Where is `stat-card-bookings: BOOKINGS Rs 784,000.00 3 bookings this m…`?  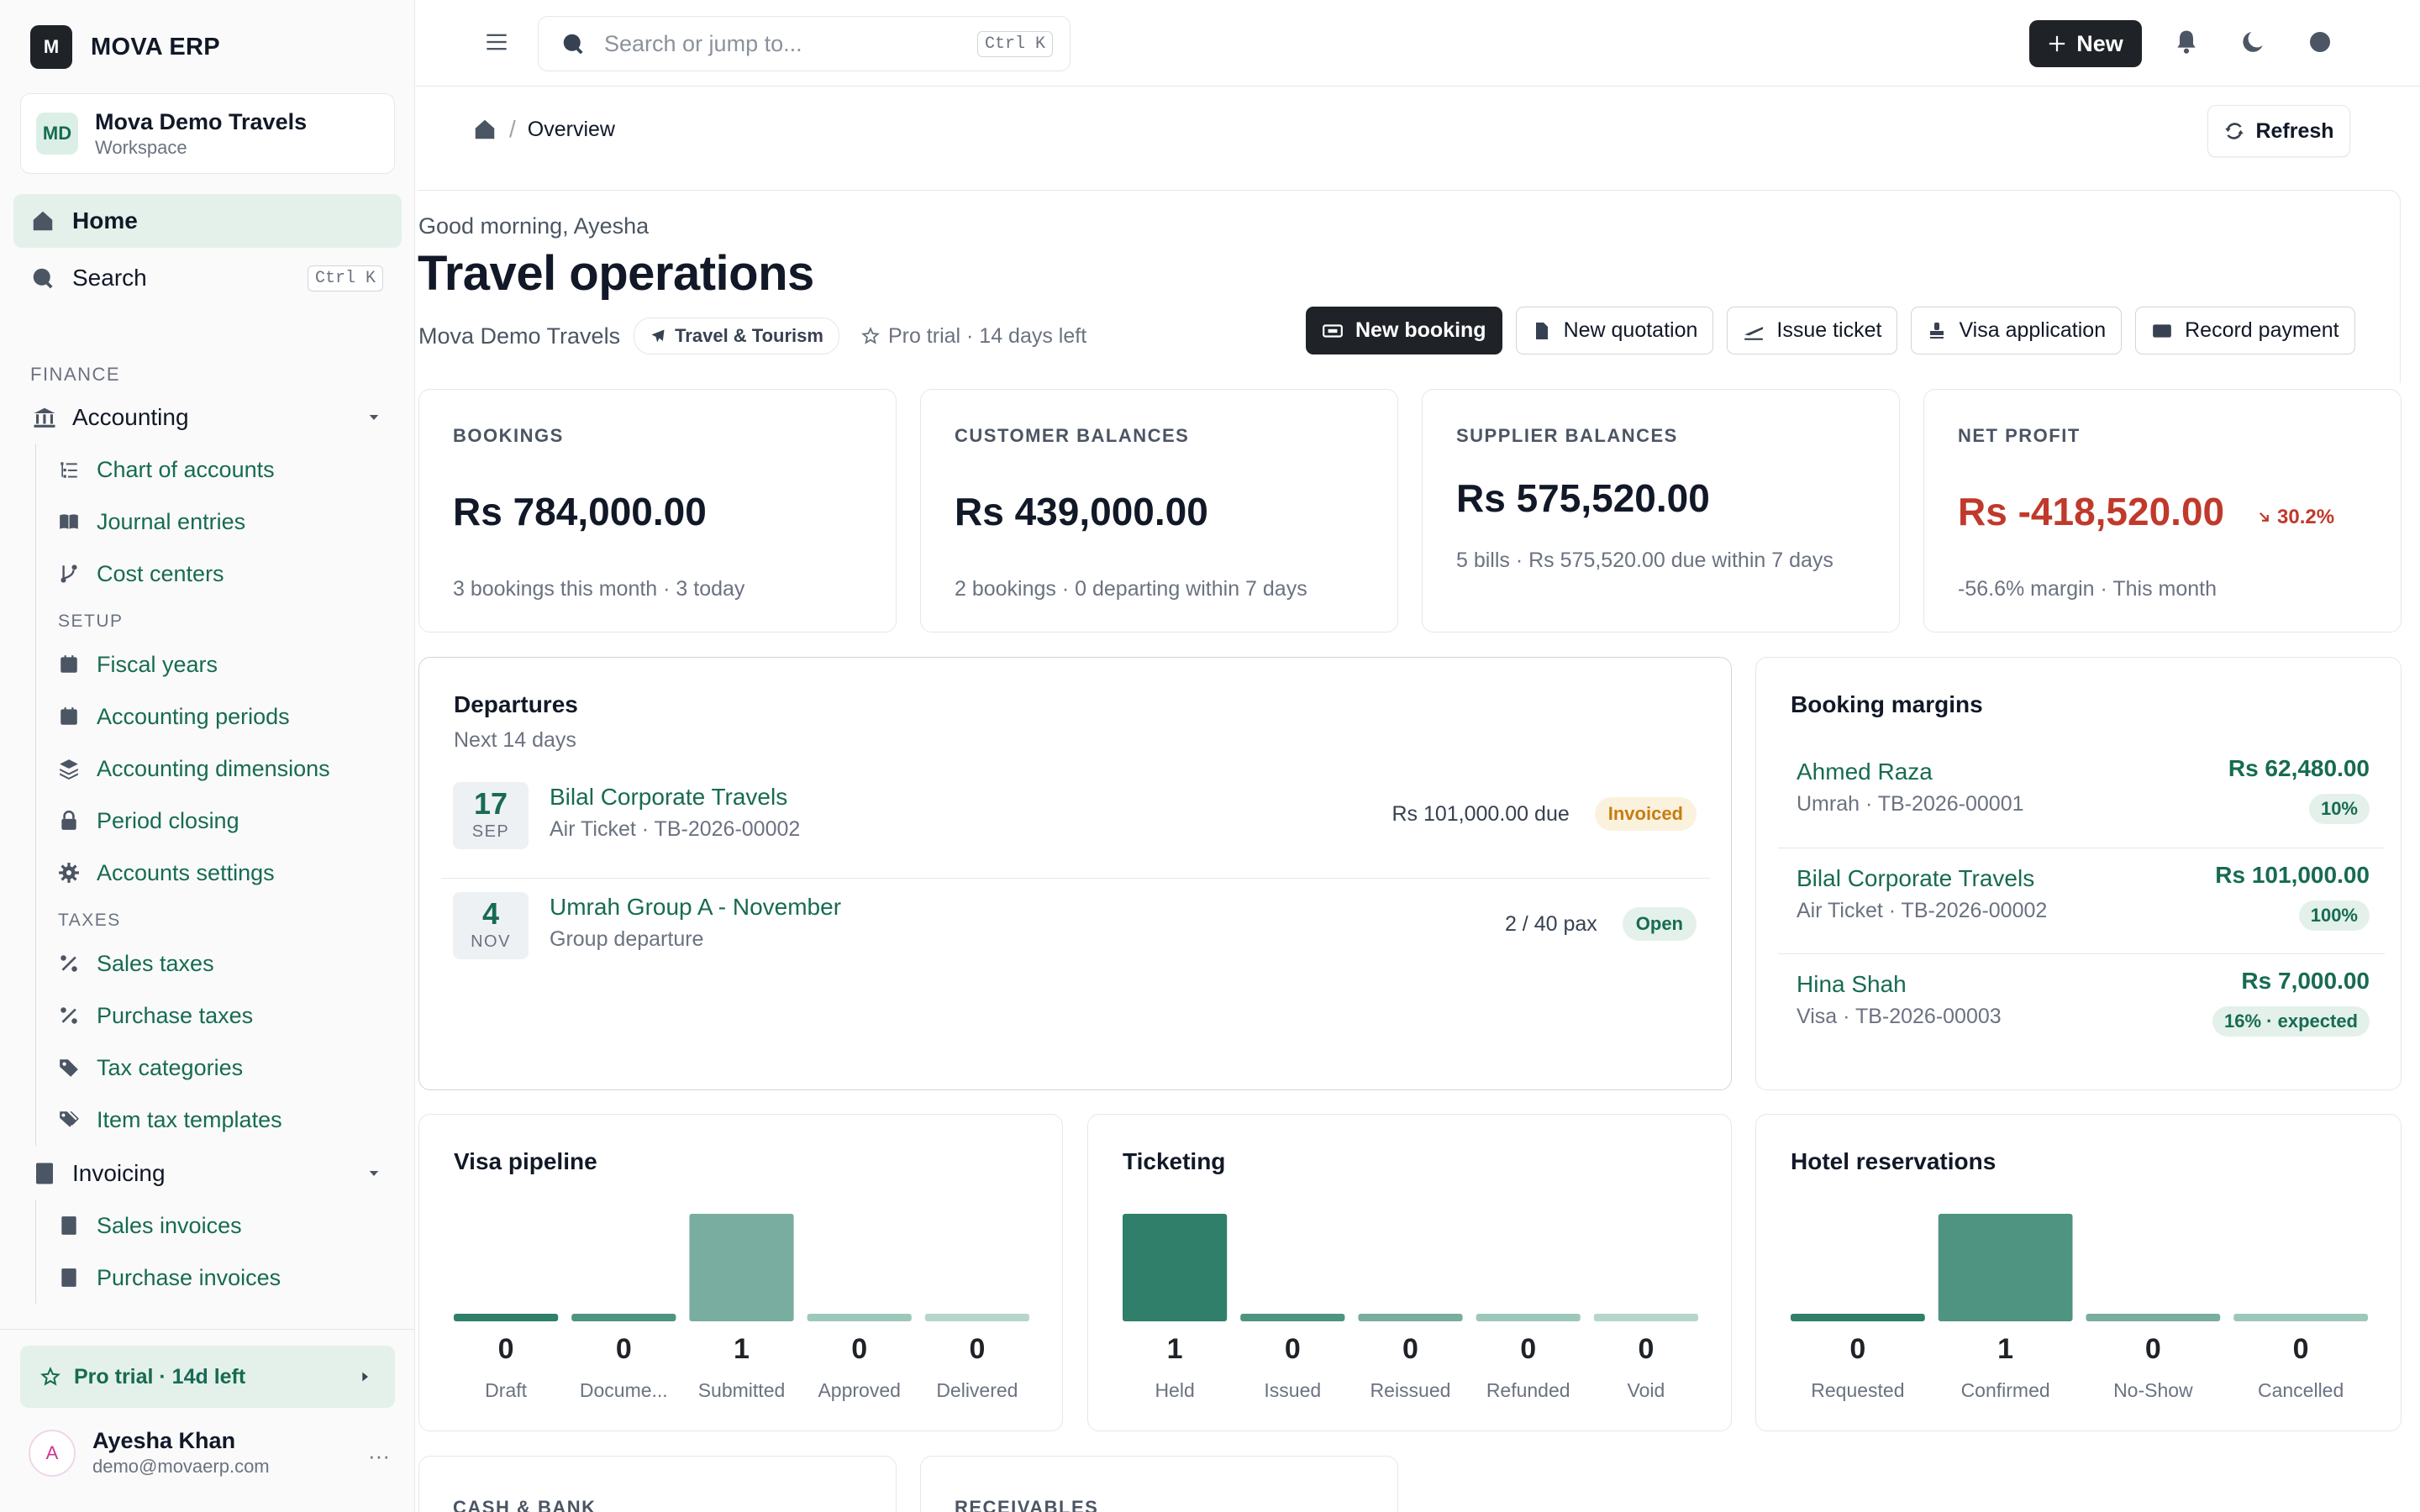 stat-card-bookings: BOOKINGS Rs 784,000.00 3 bookings this m… is located at coordinates (658, 511).